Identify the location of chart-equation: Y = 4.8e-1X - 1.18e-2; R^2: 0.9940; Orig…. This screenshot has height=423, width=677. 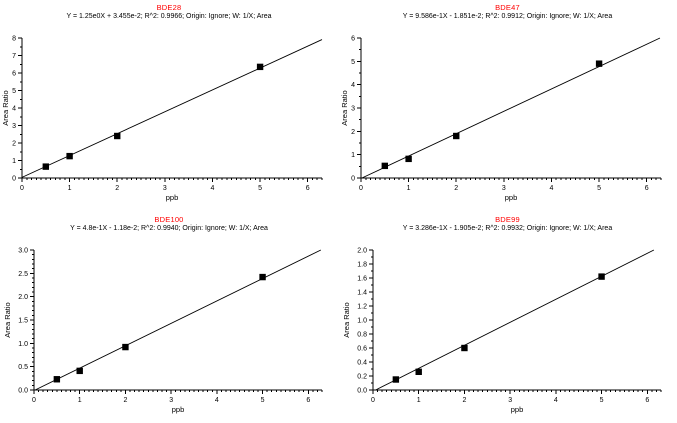
(169, 228).